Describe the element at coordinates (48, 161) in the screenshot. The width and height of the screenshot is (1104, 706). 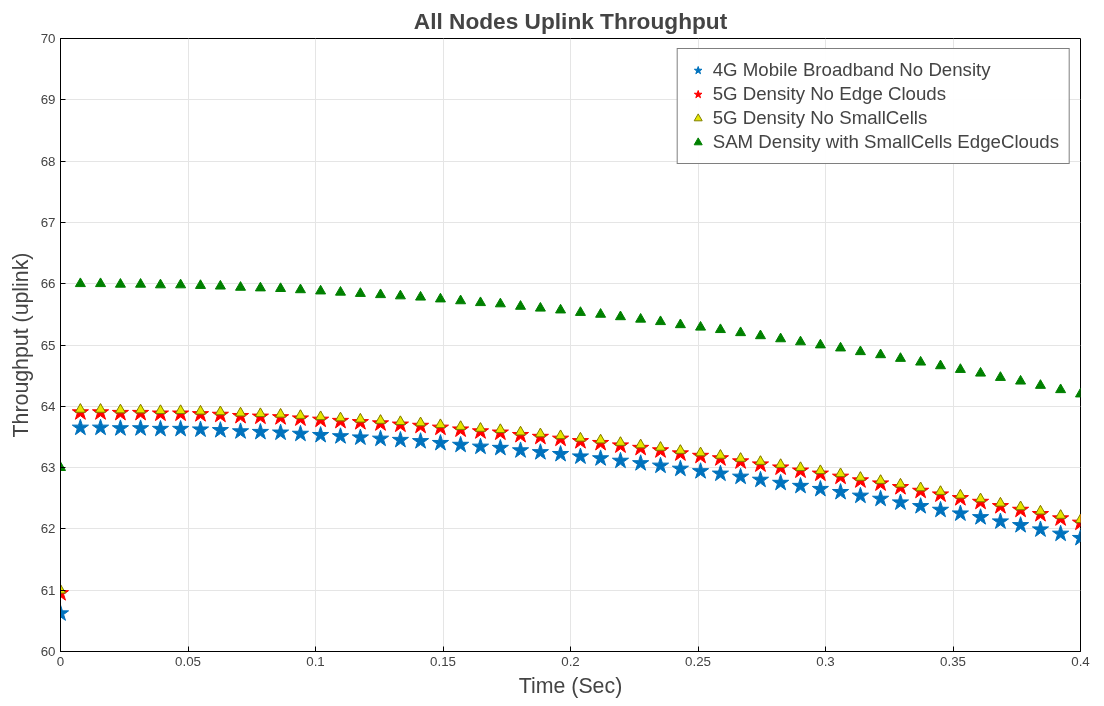
I see `y-tick-label: 68` at that location.